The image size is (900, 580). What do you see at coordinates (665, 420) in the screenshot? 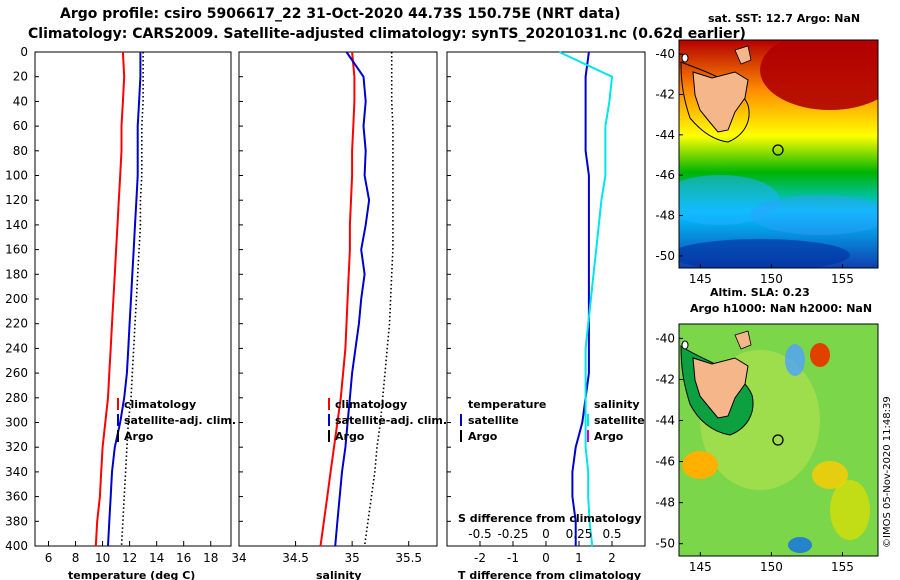
I see `map-lat-label: -44` at bounding box center [665, 420].